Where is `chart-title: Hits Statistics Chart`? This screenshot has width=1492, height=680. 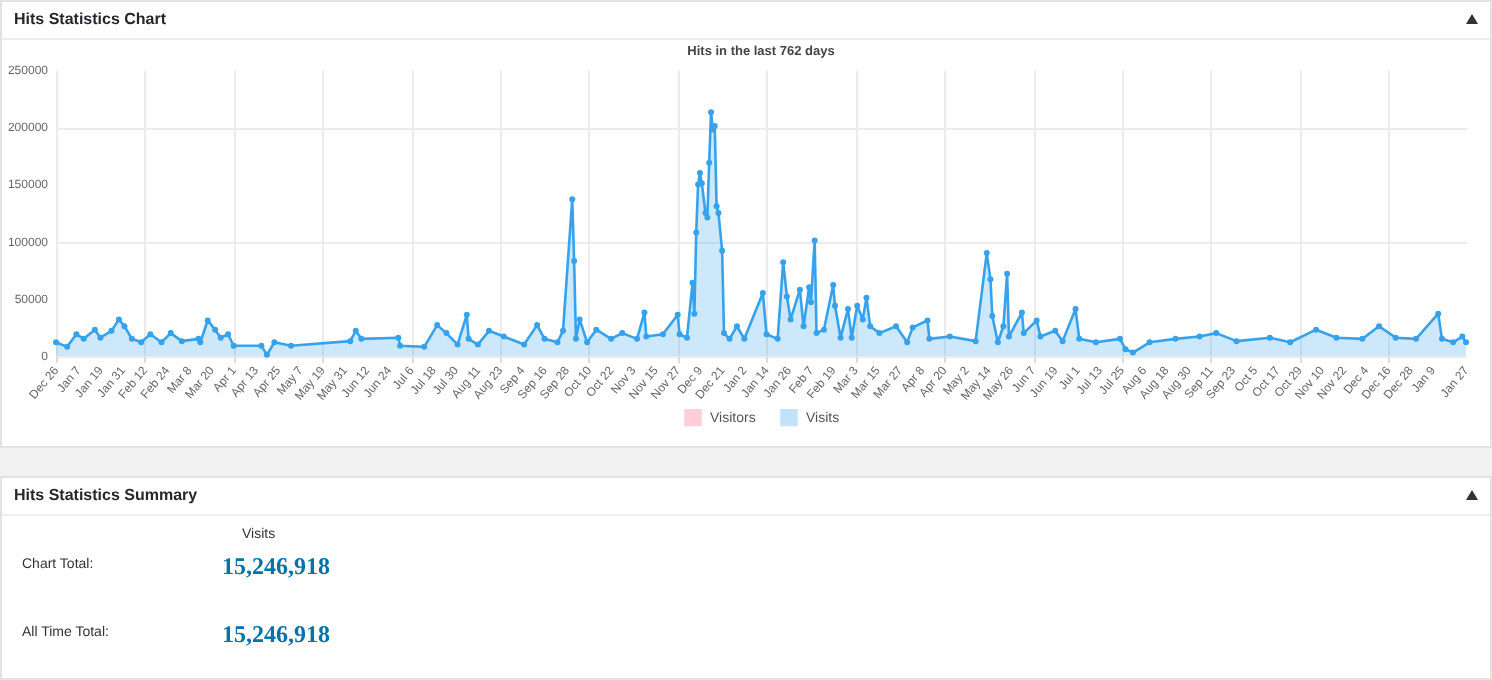
chart-title: Hits Statistics Chart is located at coordinates (90, 19).